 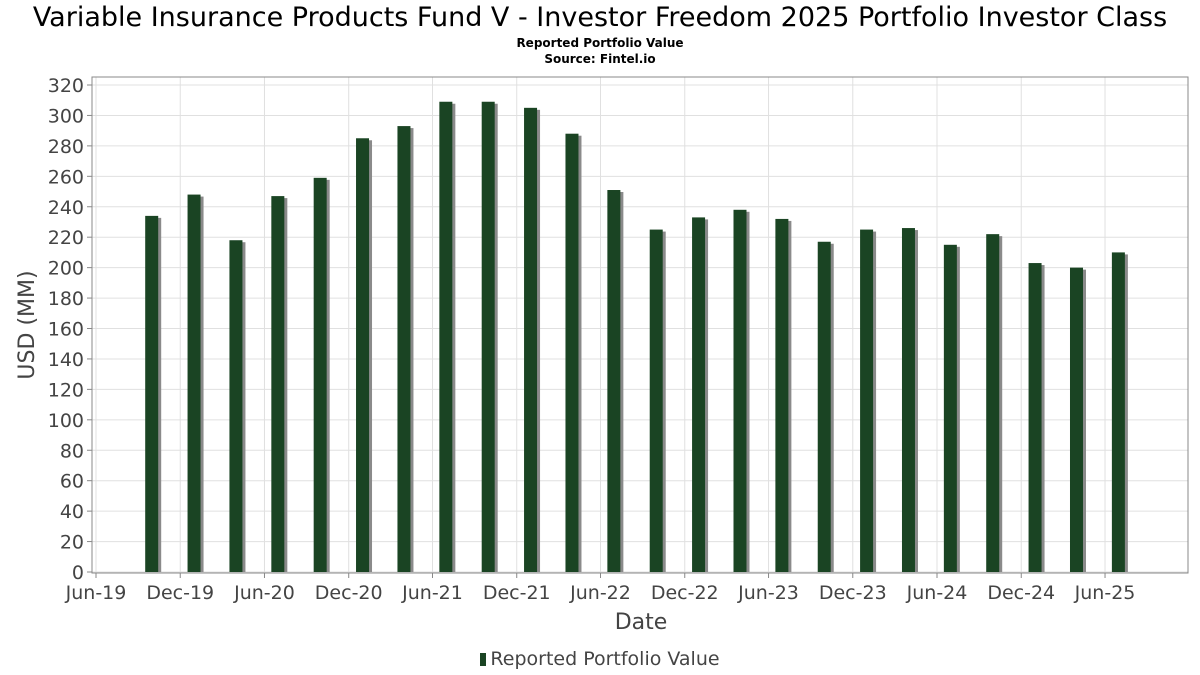 I want to click on y-tick-label: 40, so click(x=72, y=512).